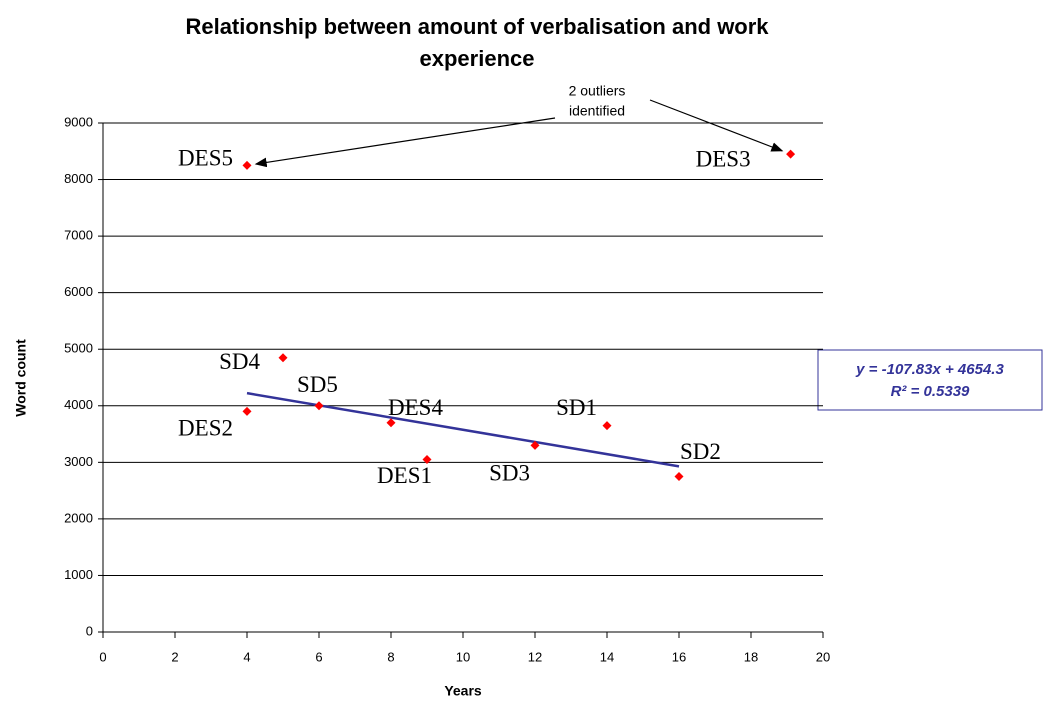 The height and width of the screenshot is (706, 1043). Describe the element at coordinates (239, 361) in the screenshot. I see `point-label: SD4` at that location.